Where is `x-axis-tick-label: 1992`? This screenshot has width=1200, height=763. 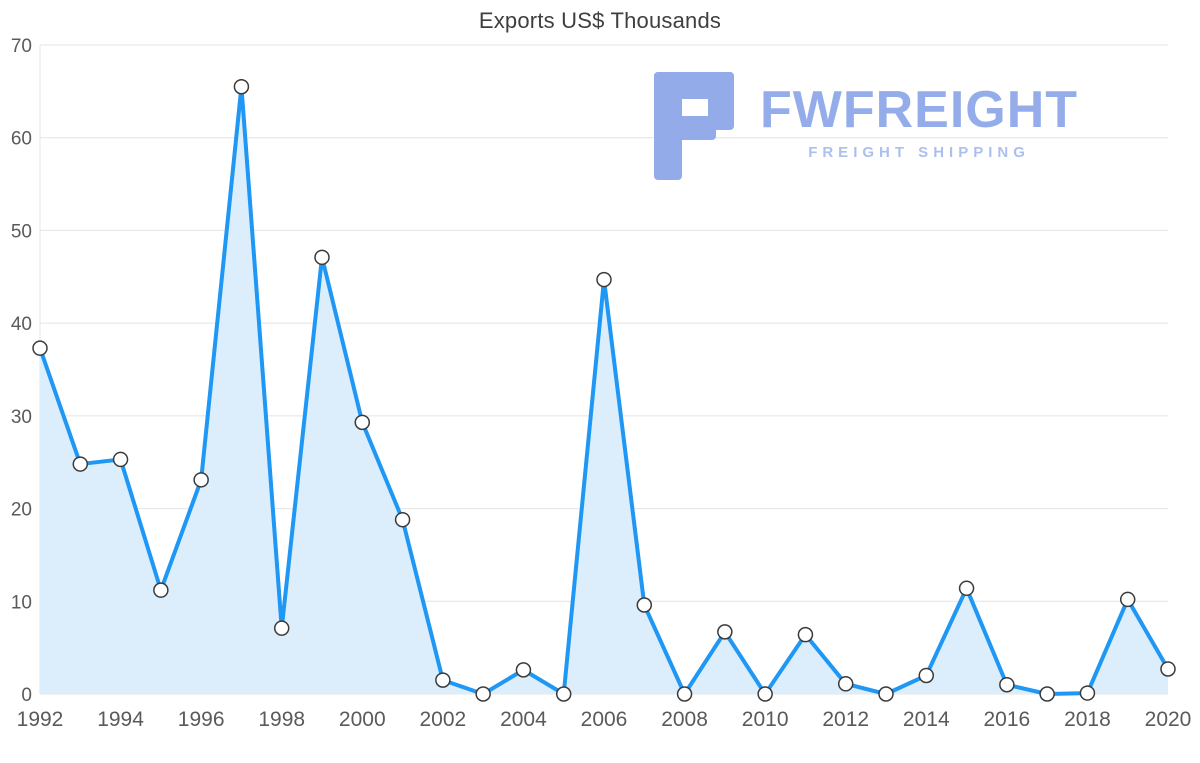 x-axis-tick-label: 1992 is located at coordinates (40, 719).